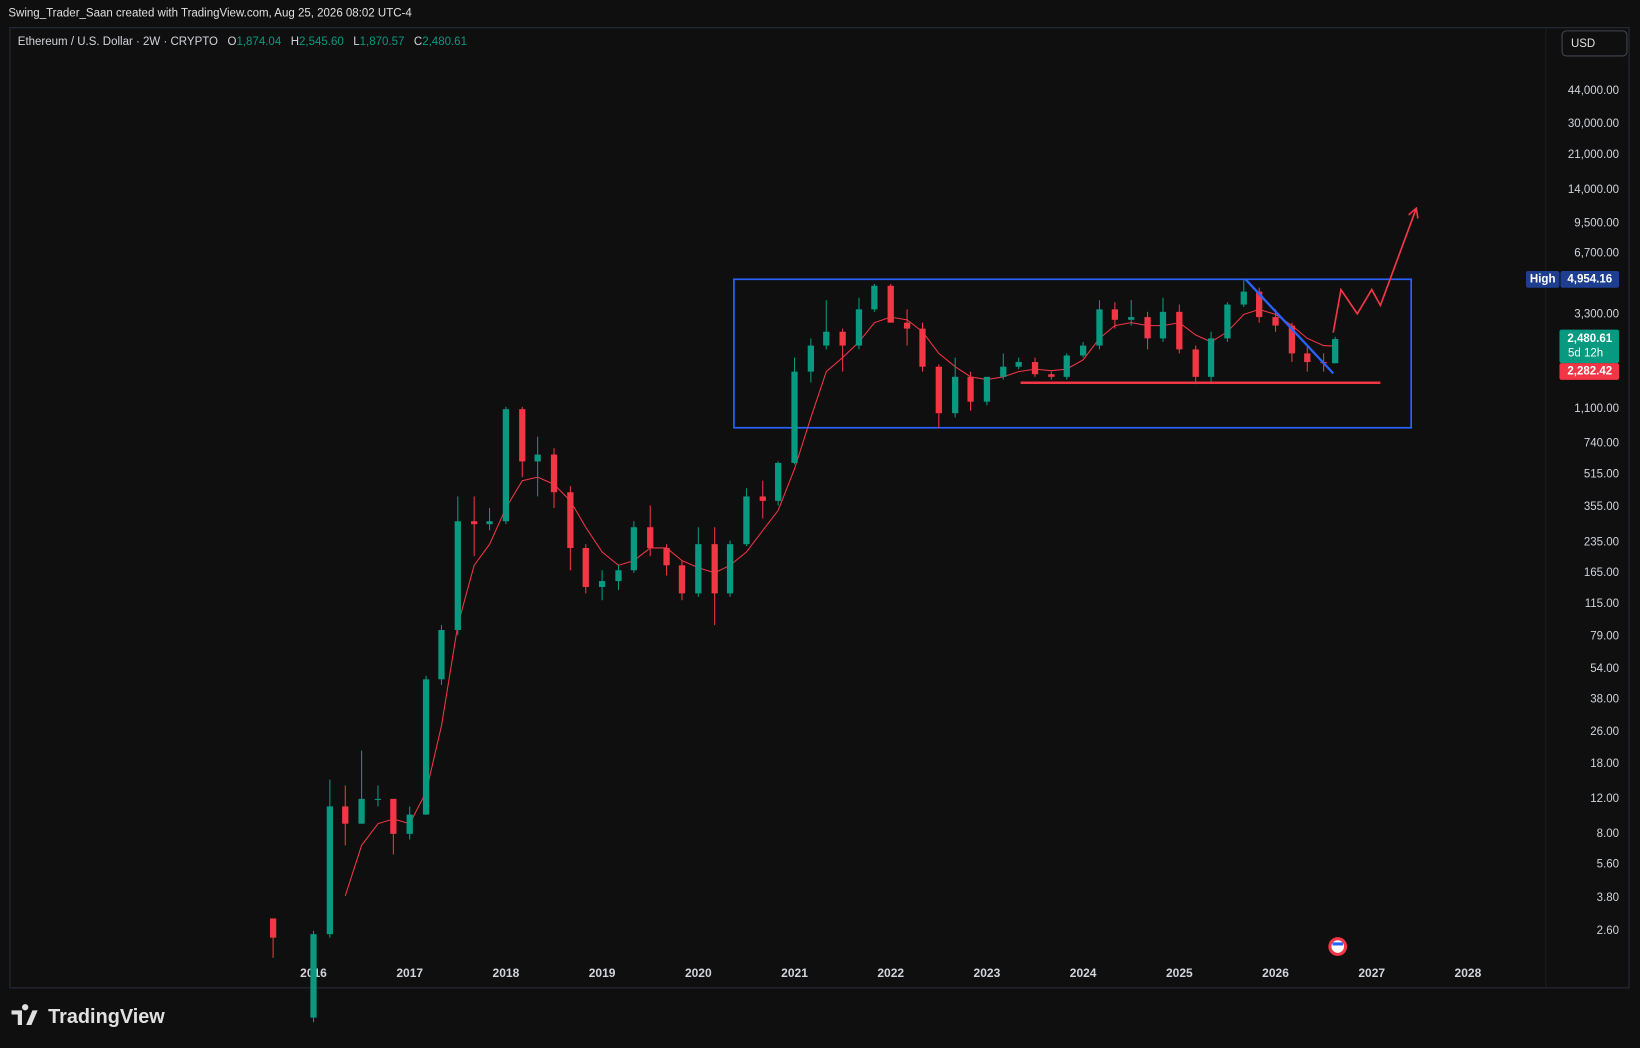  What do you see at coordinates (106, 1017) in the screenshot?
I see `brand-name: TradingView` at bounding box center [106, 1017].